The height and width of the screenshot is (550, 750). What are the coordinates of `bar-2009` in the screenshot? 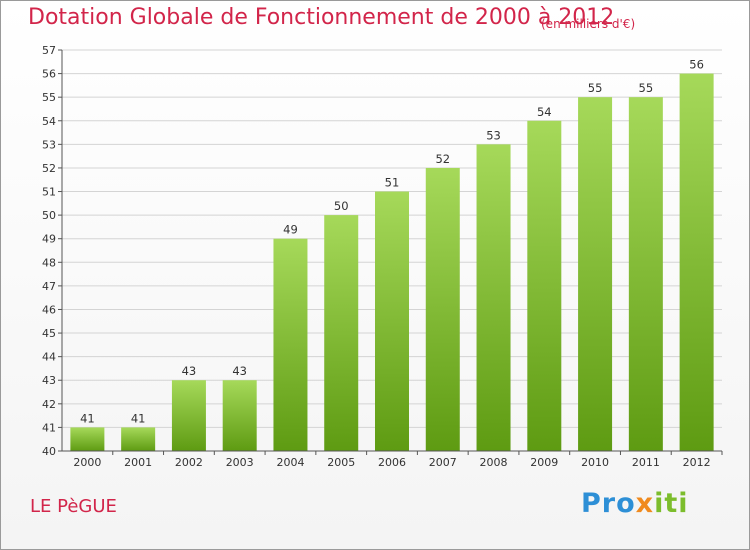 It's located at (544, 285).